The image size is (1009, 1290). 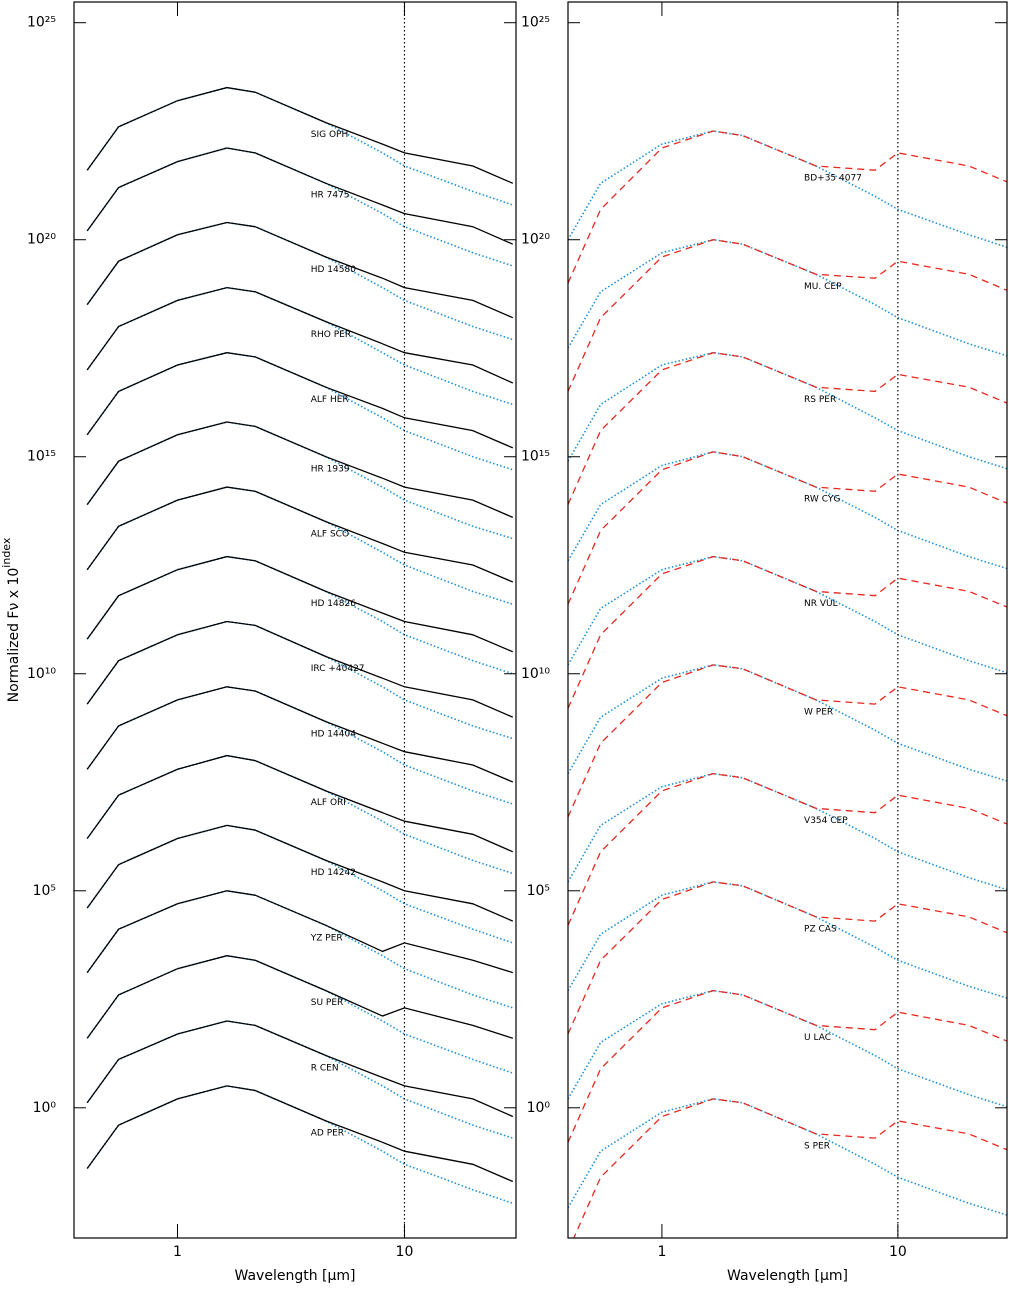 I want to click on series-label: ALF ORI, so click(x=328, y=803).